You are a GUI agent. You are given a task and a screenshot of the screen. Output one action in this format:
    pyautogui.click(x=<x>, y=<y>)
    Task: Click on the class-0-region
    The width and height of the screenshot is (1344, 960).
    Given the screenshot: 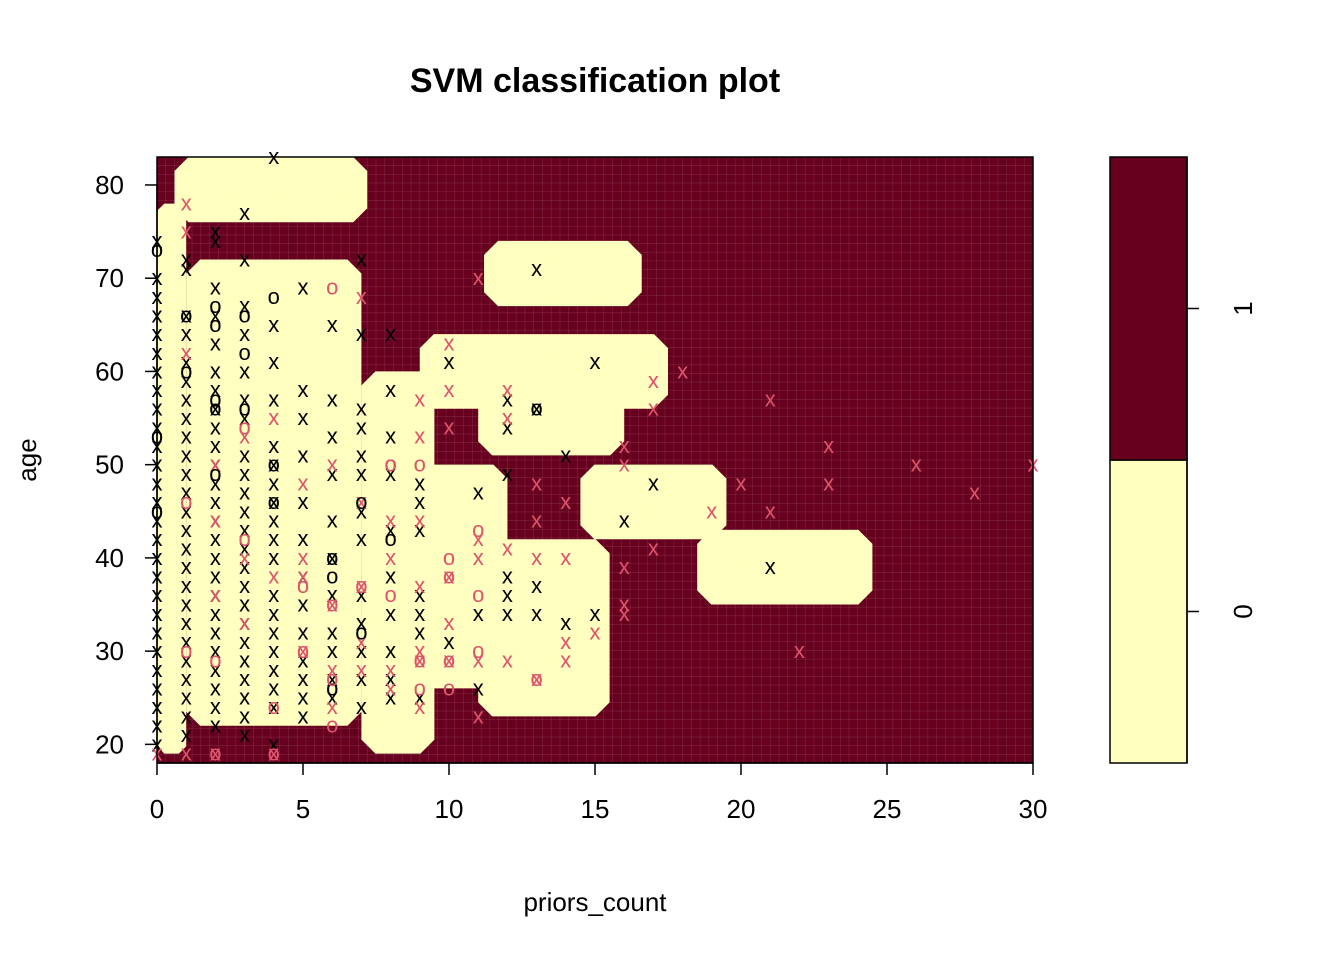 What is the action you would take?
    pyautogui.click(x=172, y=478)
    